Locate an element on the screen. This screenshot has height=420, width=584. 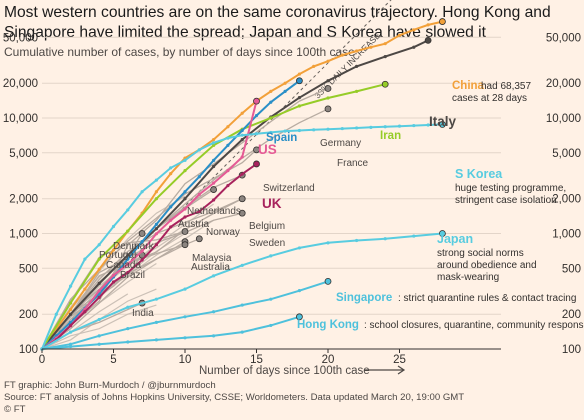
label-germany: Germany is located at coordinates (340, 143).